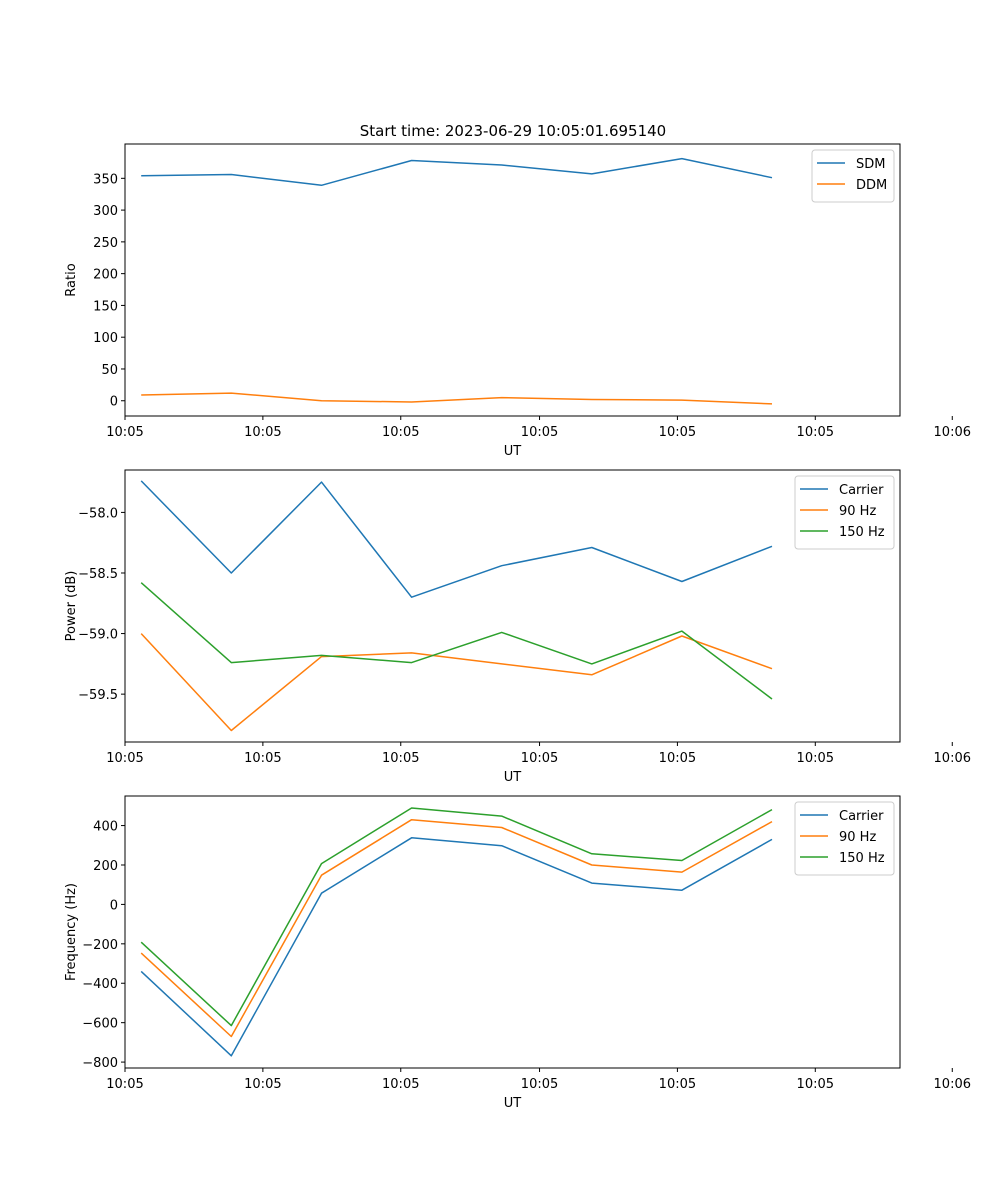  I want to click on y-tick-label: 250, so click(105, 243).